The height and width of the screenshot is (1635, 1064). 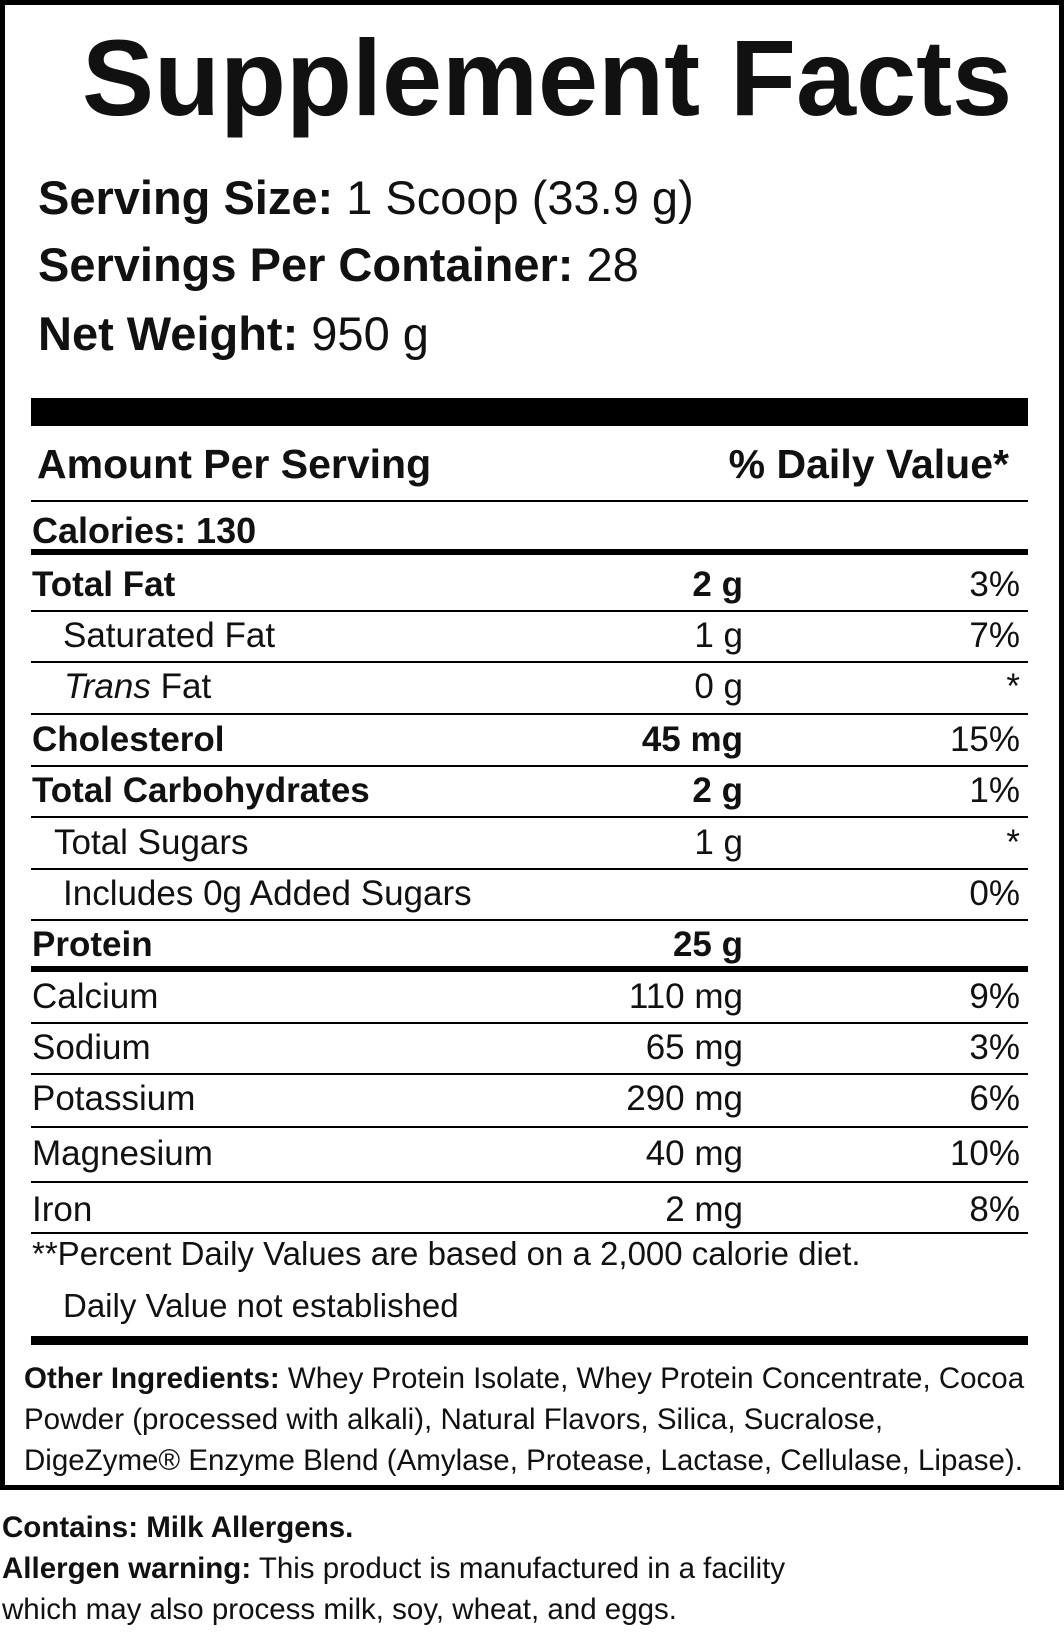 I want to click on serving-value: 1 Scoop (33.9 g), so click(x=520, y=197).